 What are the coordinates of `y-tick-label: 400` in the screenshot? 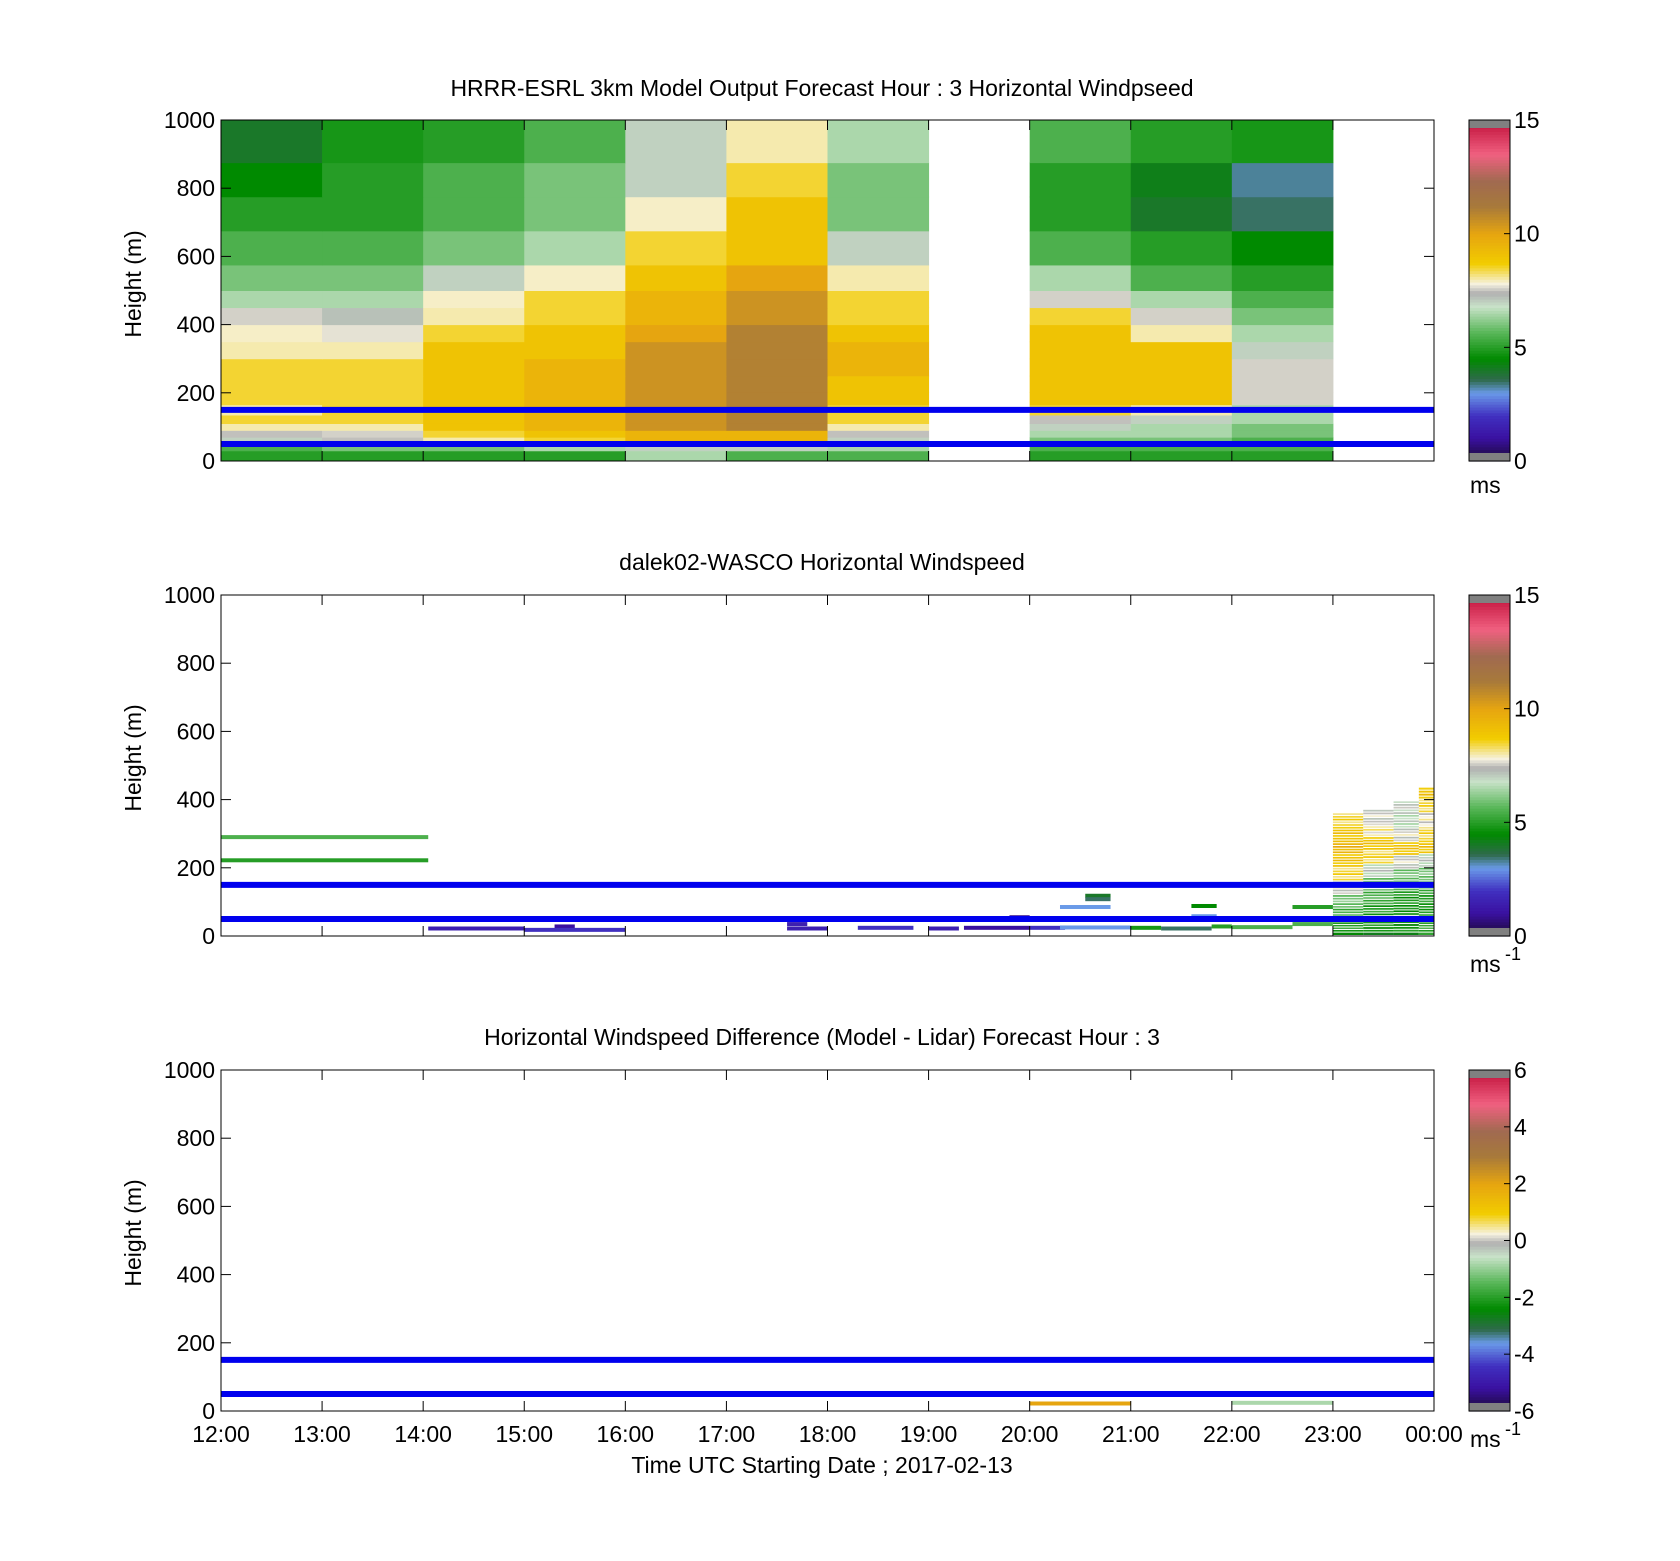 It's located at (196, 1275).